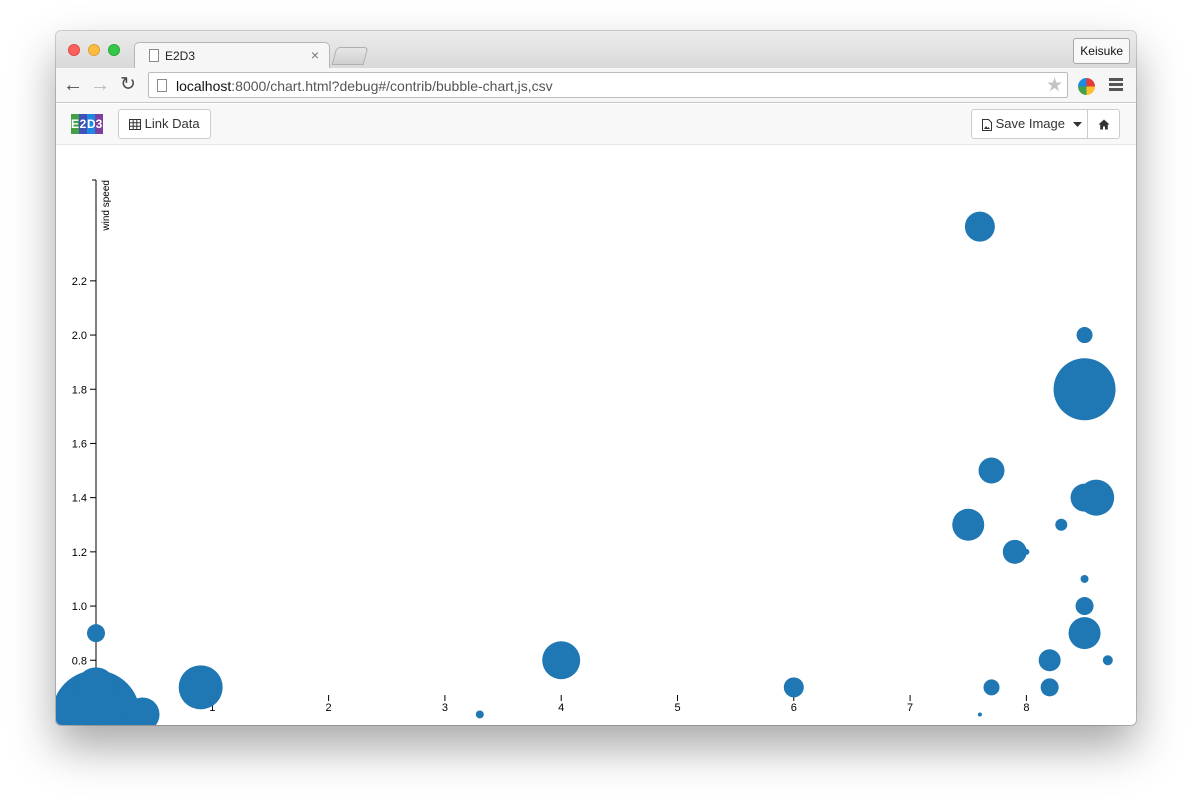 The width and height of the screenshot is (1192, 805). Describe the element at coordinates (79, 444) in the screenshot. I see `y-tick-label: 1.6` at that location.